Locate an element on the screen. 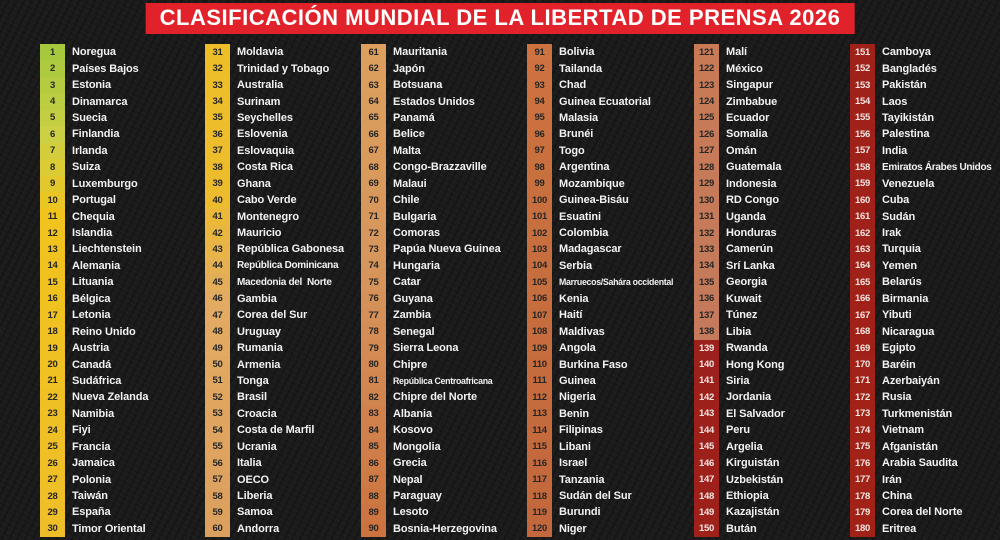 Image resolution: width=1000 pixels, height=540 pixels. rank-badge: 81 is located at coordinates (373, 381).